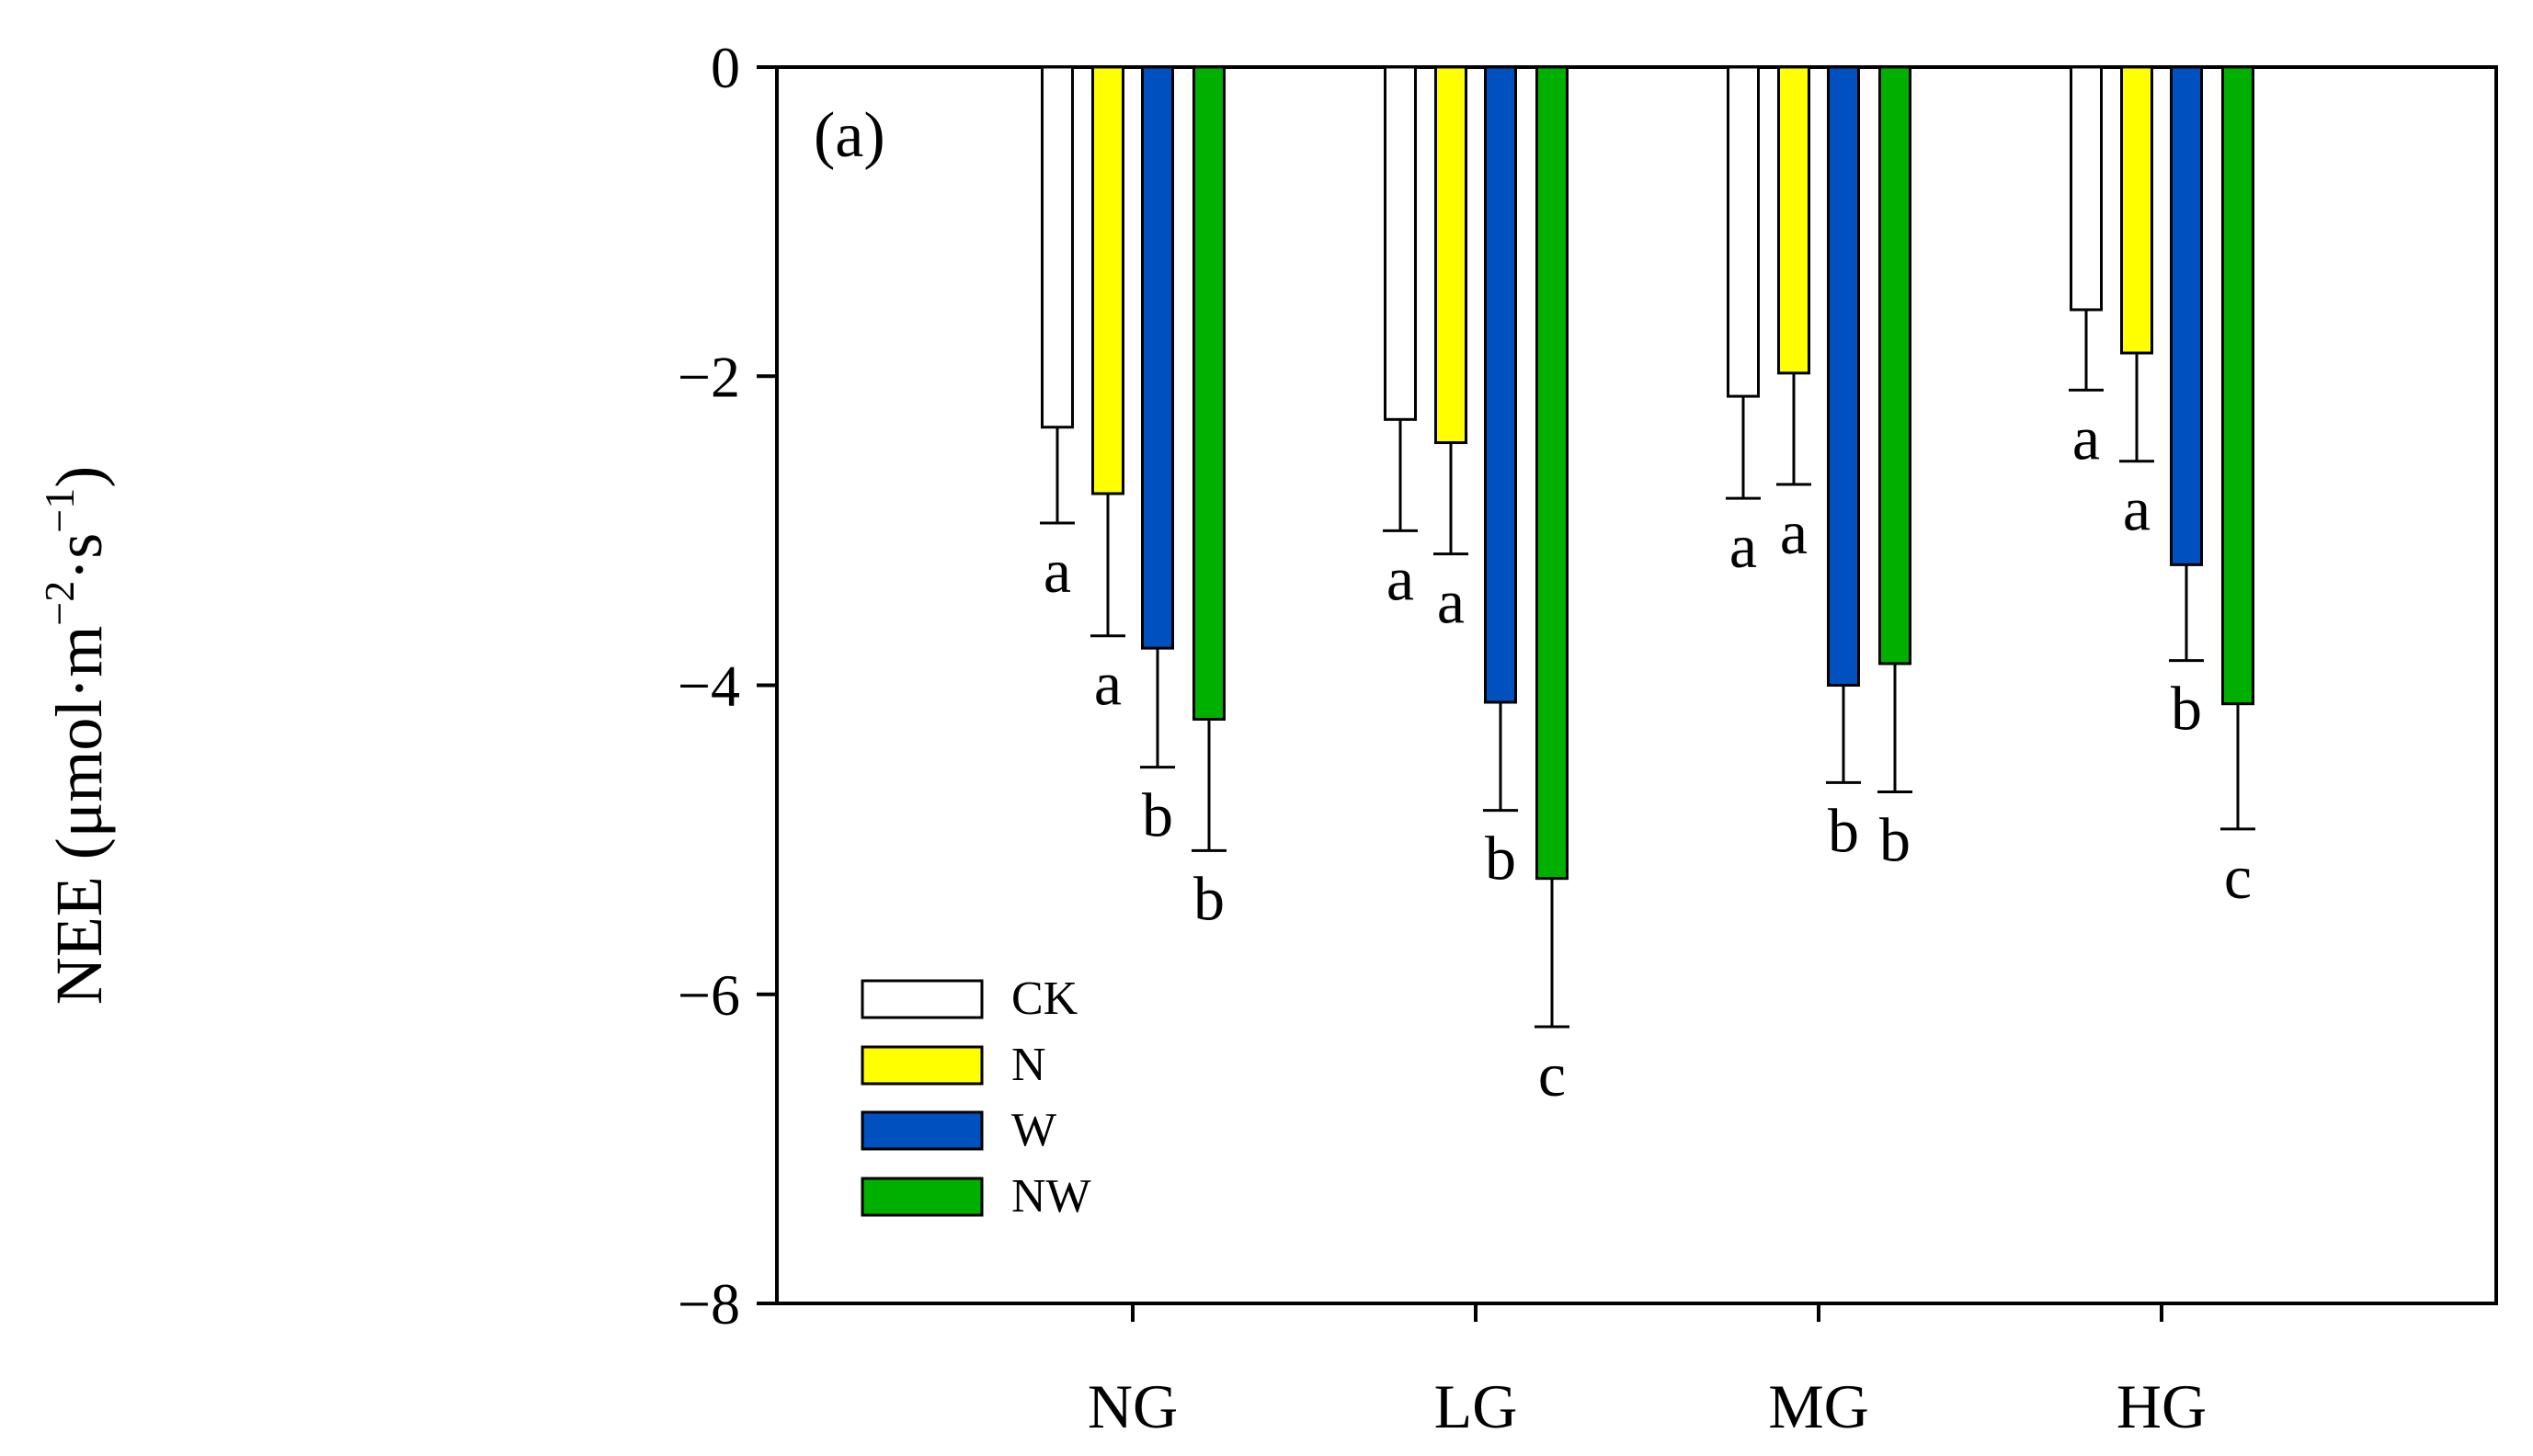  What do you see at coordinates (849, 135) in the screenshot?
I see `panel-label: (a)` at bounding box center [849, 135].